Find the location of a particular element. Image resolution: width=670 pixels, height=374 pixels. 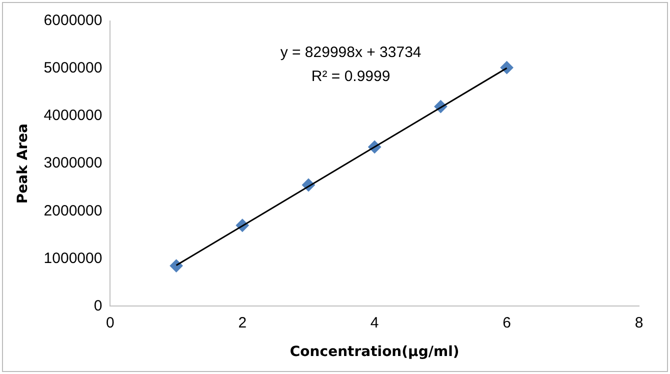

x-tick-label: 4 is located at coordinates (374, 323).